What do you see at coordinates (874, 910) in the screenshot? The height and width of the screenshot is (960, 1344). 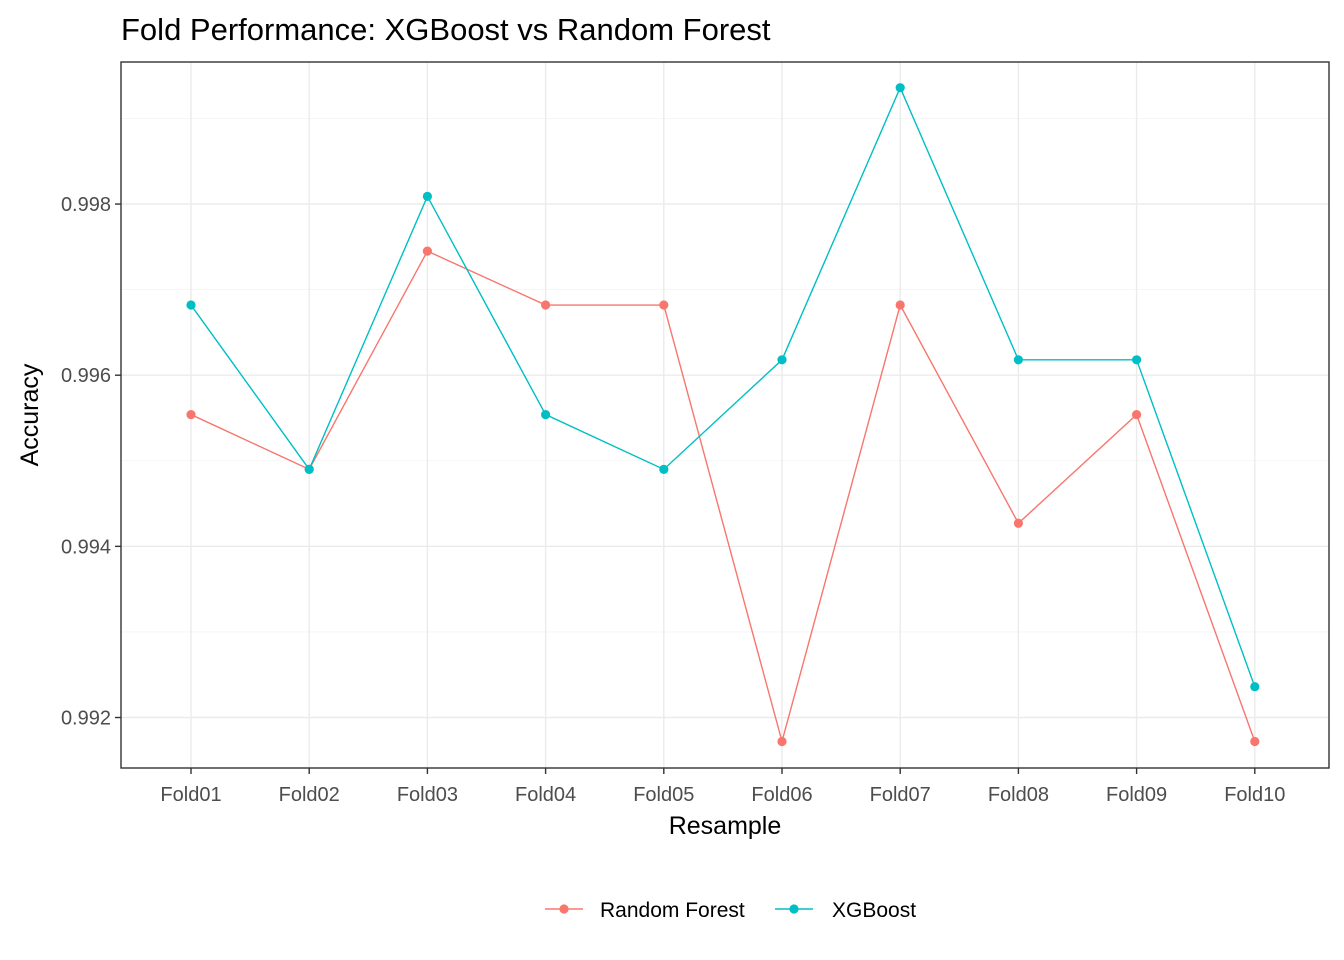 I see `legend-label: XGBoost` at bounding box center [874, 910].